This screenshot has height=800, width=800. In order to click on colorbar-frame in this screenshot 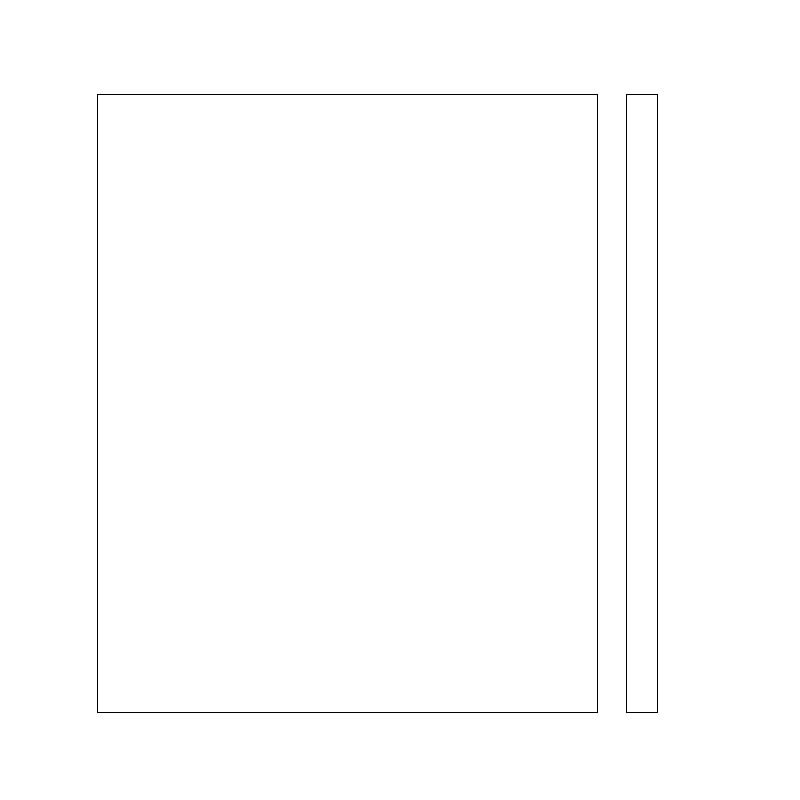, I will do `click(642, 403)`.